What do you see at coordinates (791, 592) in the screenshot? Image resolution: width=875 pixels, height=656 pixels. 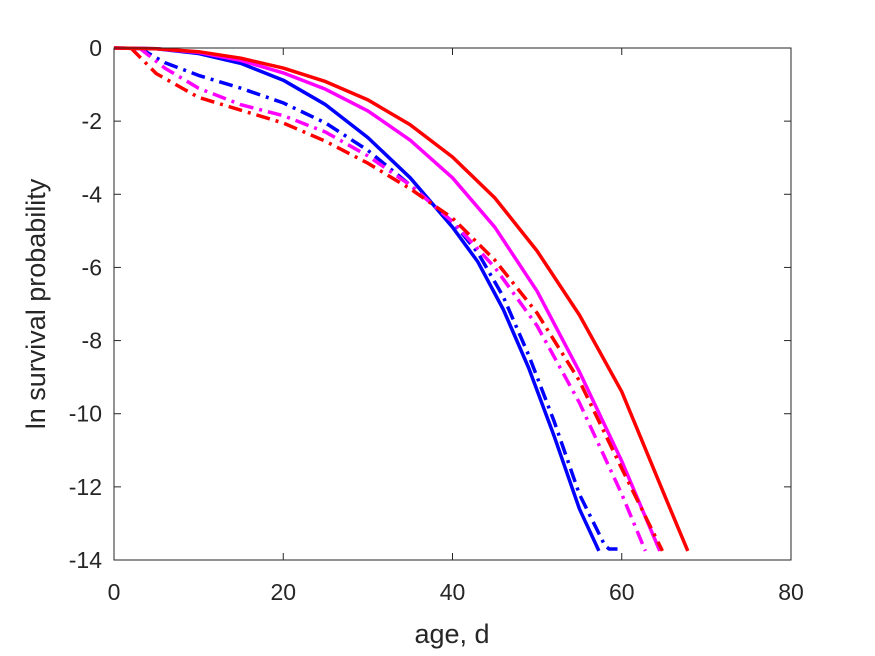 I see `x-tick-label: 80` at bounding box center [791, 592].